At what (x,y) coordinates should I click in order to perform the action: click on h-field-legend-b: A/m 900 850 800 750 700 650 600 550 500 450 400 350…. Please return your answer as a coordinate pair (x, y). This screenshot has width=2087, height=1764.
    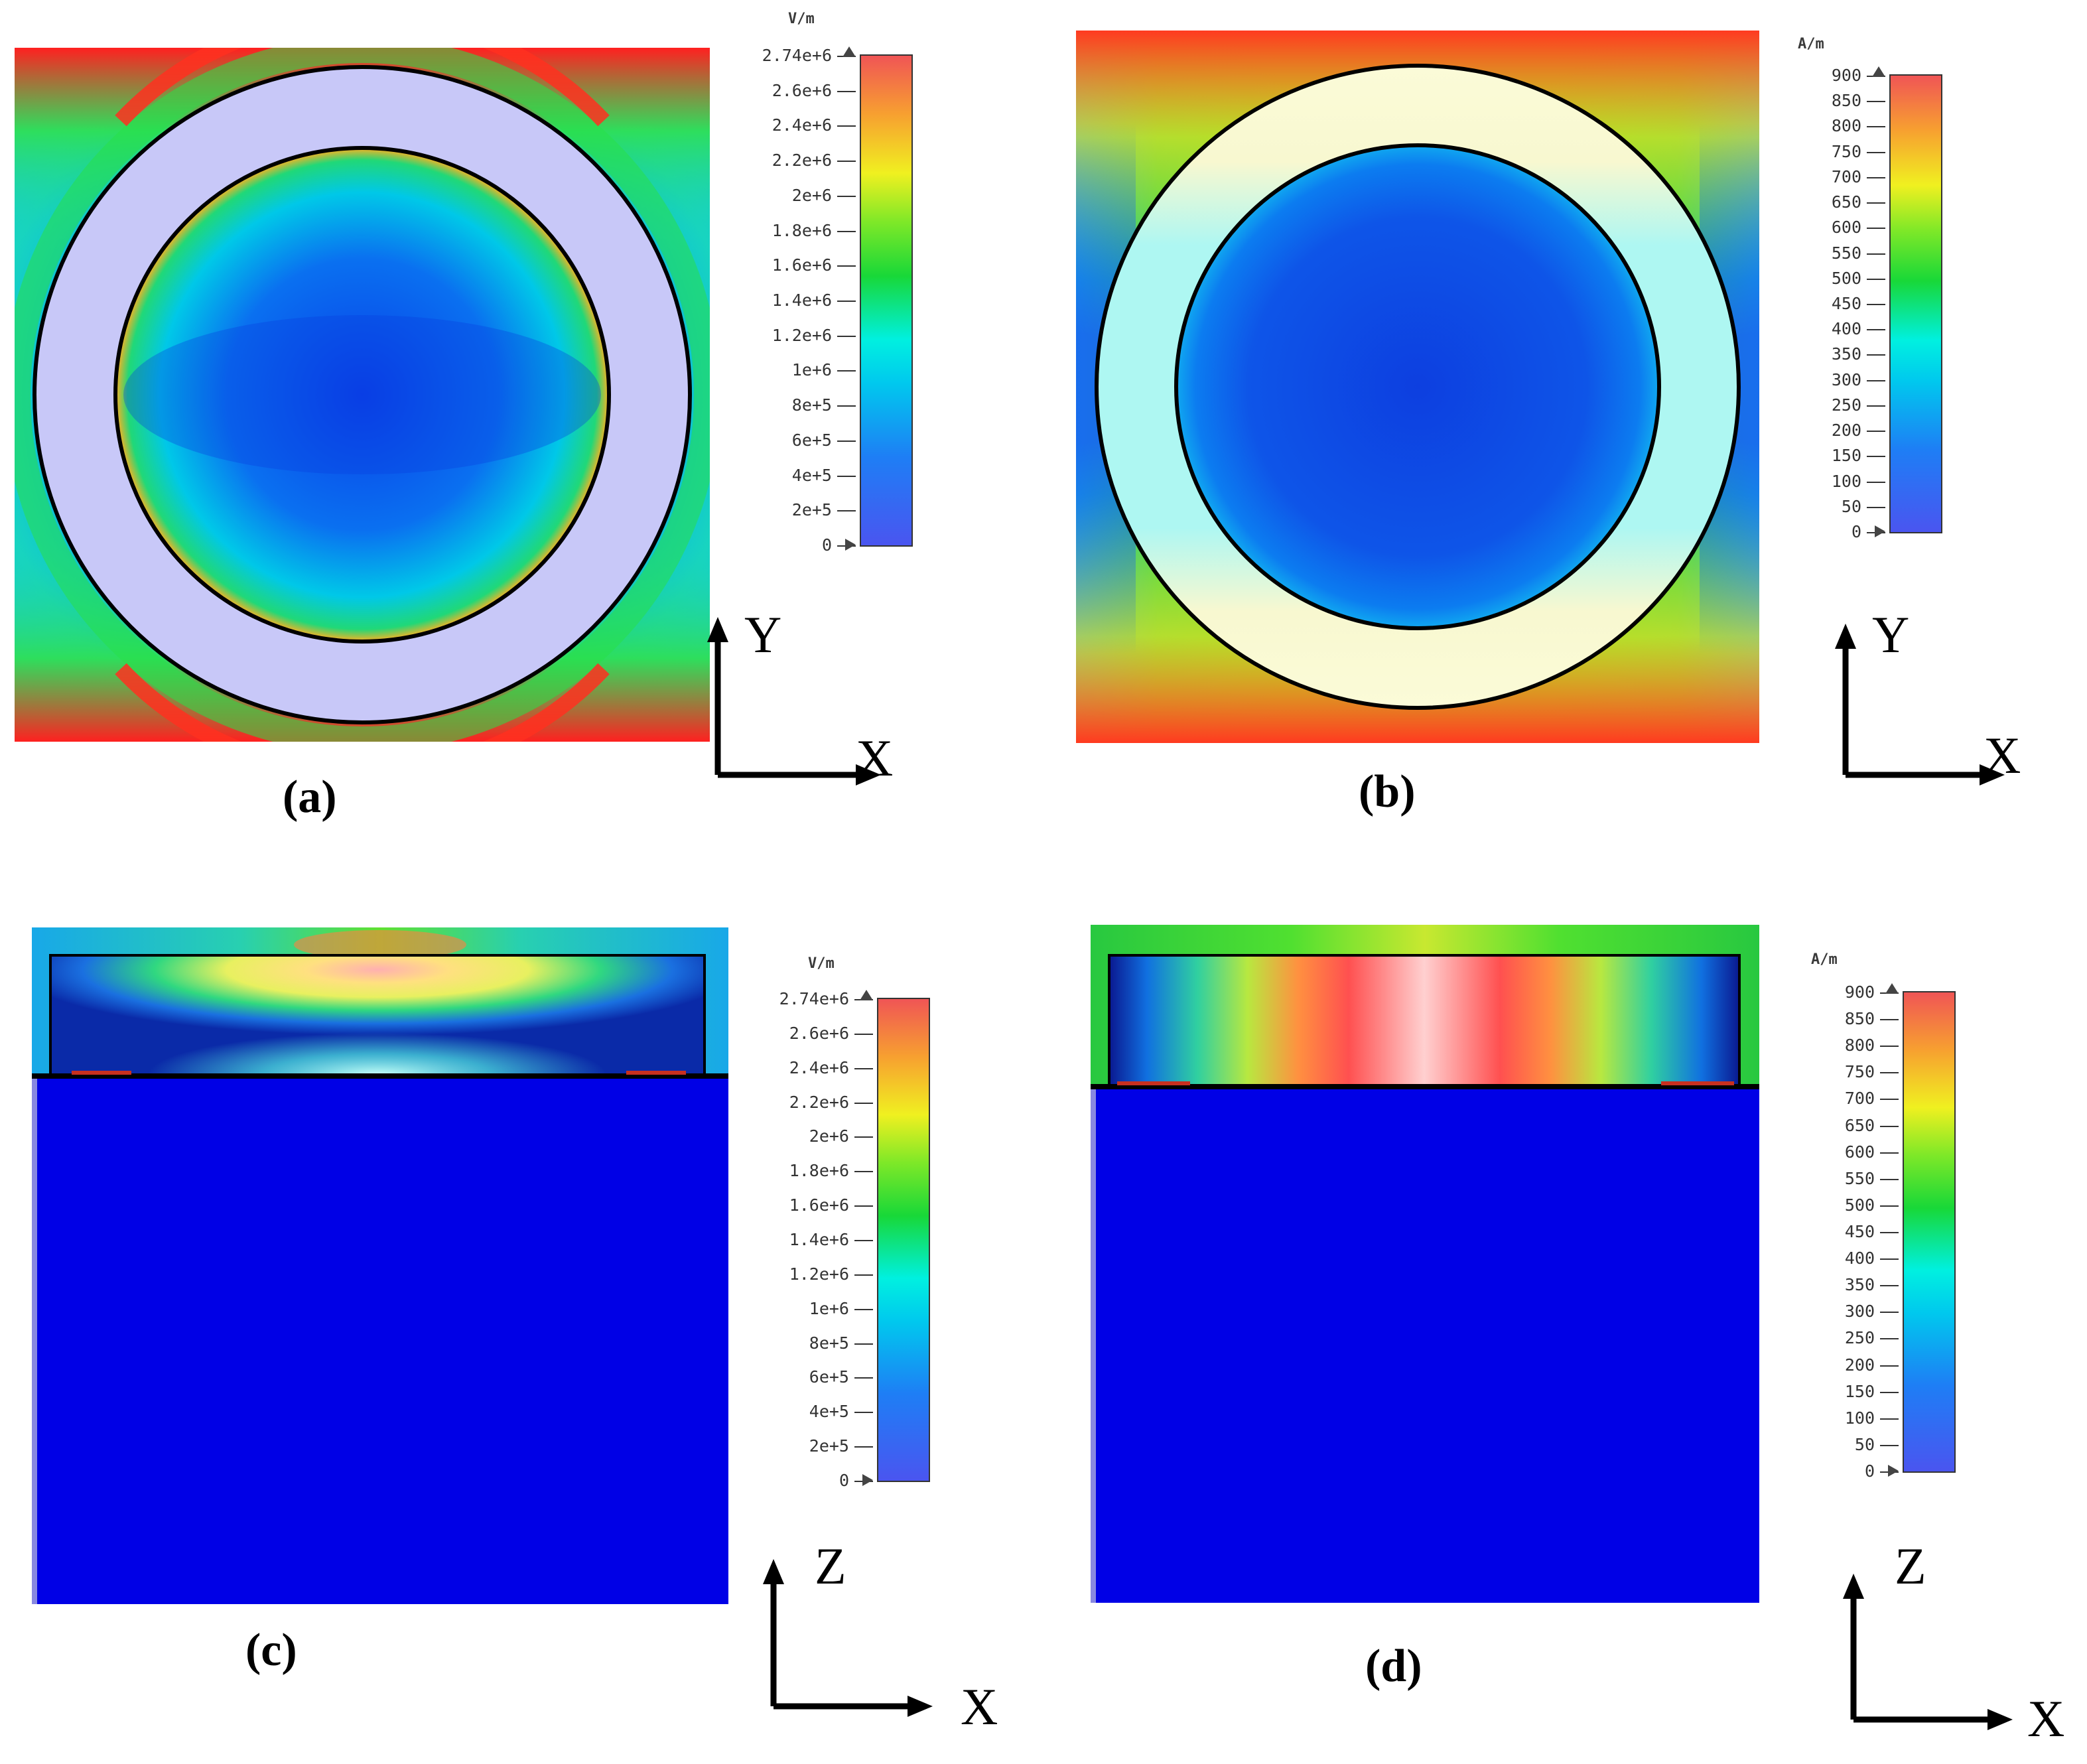
    Looking at the image, I should click on (1877, 286).